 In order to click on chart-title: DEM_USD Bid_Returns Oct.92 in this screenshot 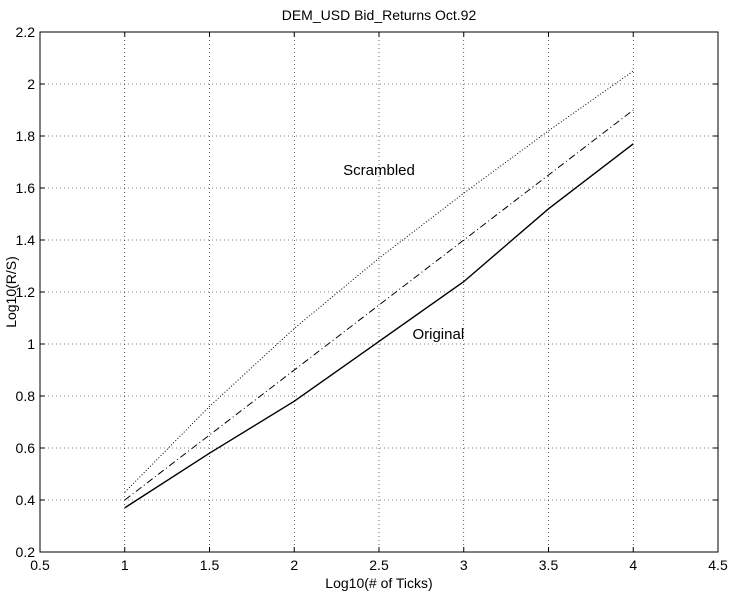, I will do `click(379, 15)`.